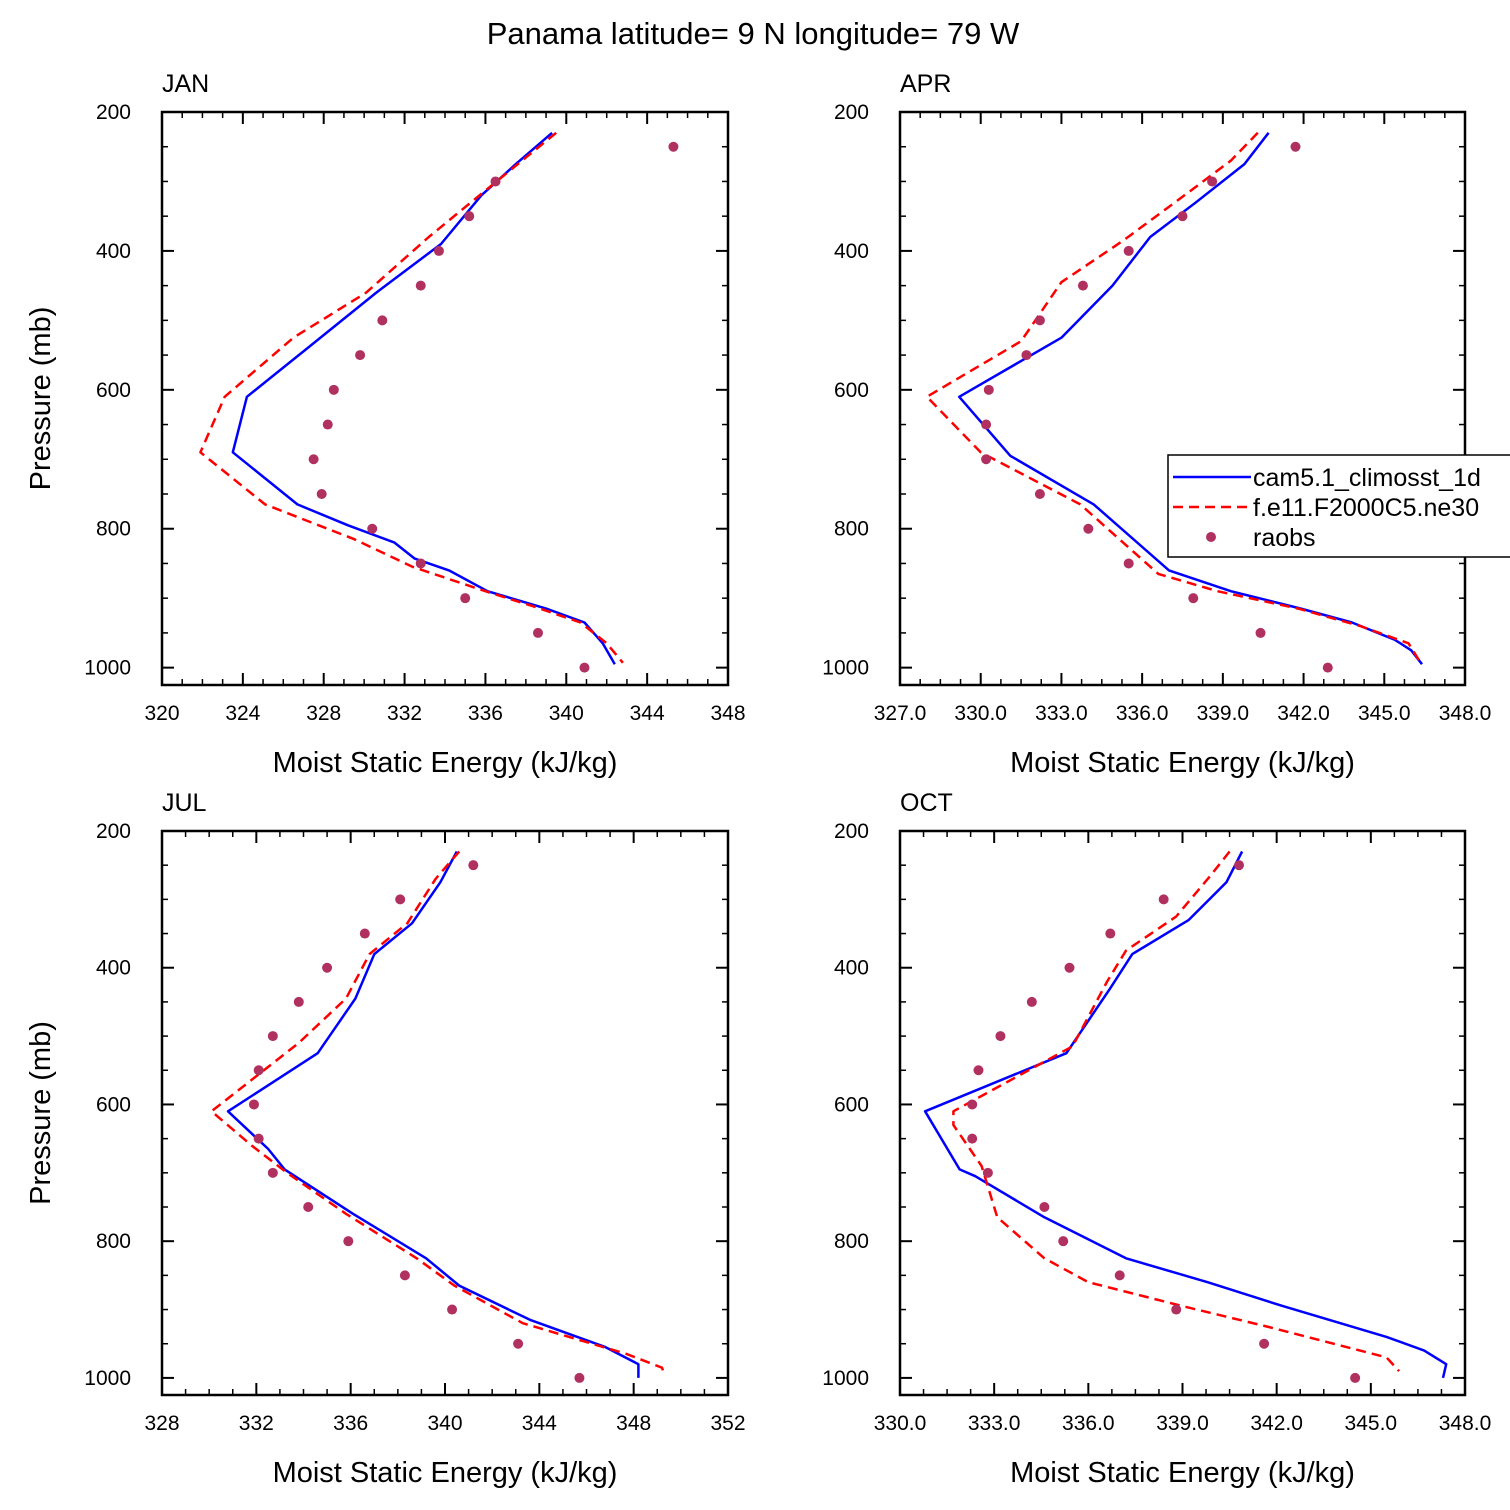 The image size is (1510, 1510). I want to click on y-tick-label: 200, so click(851, 112).